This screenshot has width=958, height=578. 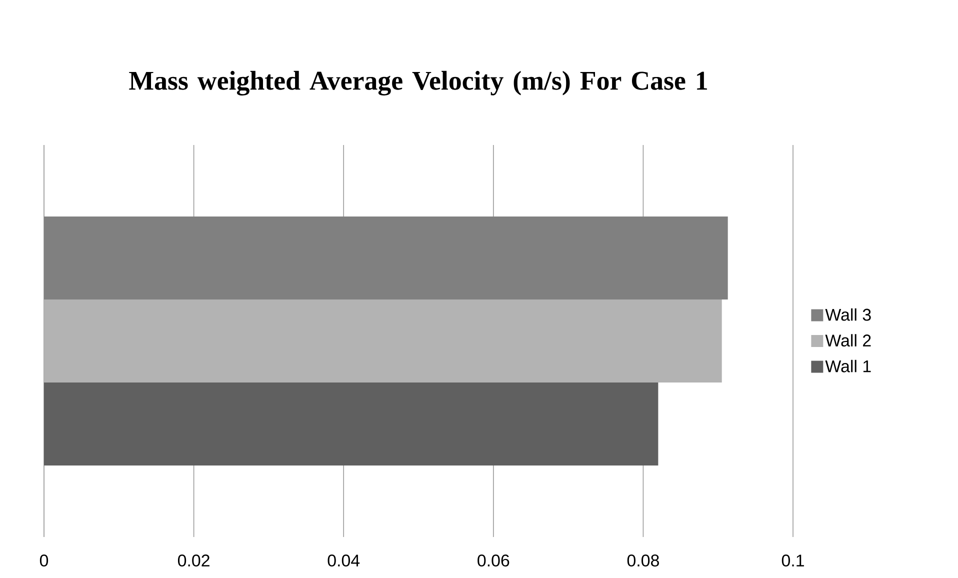 I want to click on chart-title: Mass weighted Average Velocity (m/s) For Case 1, so click(x=418, y=83).